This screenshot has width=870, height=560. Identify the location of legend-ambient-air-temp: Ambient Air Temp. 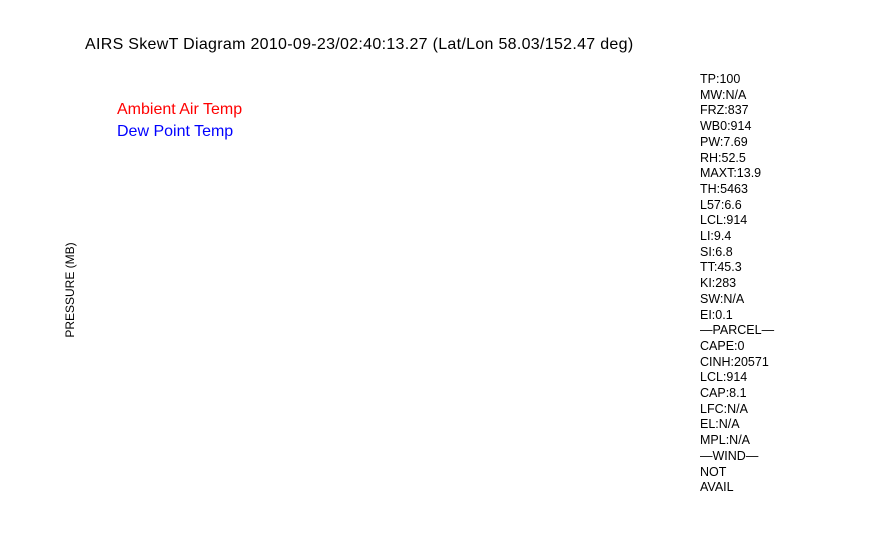
(180, 109).